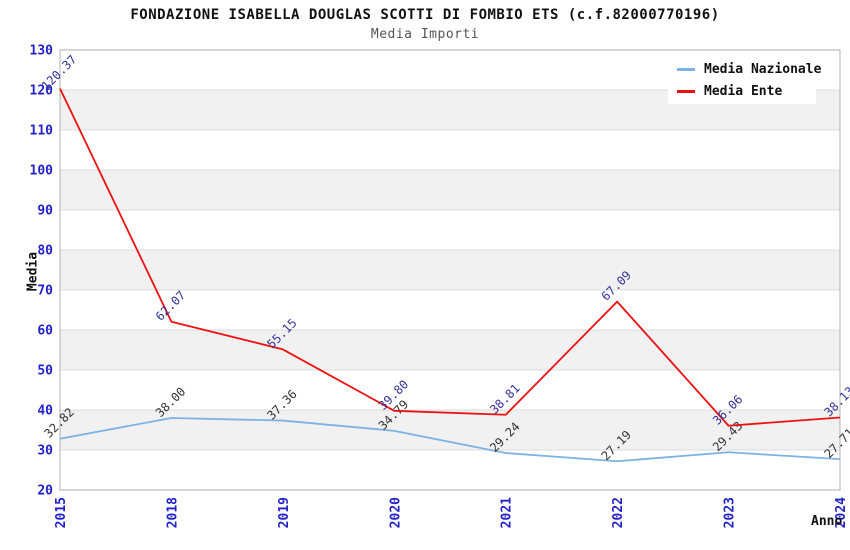 This screenshot has width=850, height=550. I want to click on legend: Media Nazionale Media Ente, so click(744, 80).